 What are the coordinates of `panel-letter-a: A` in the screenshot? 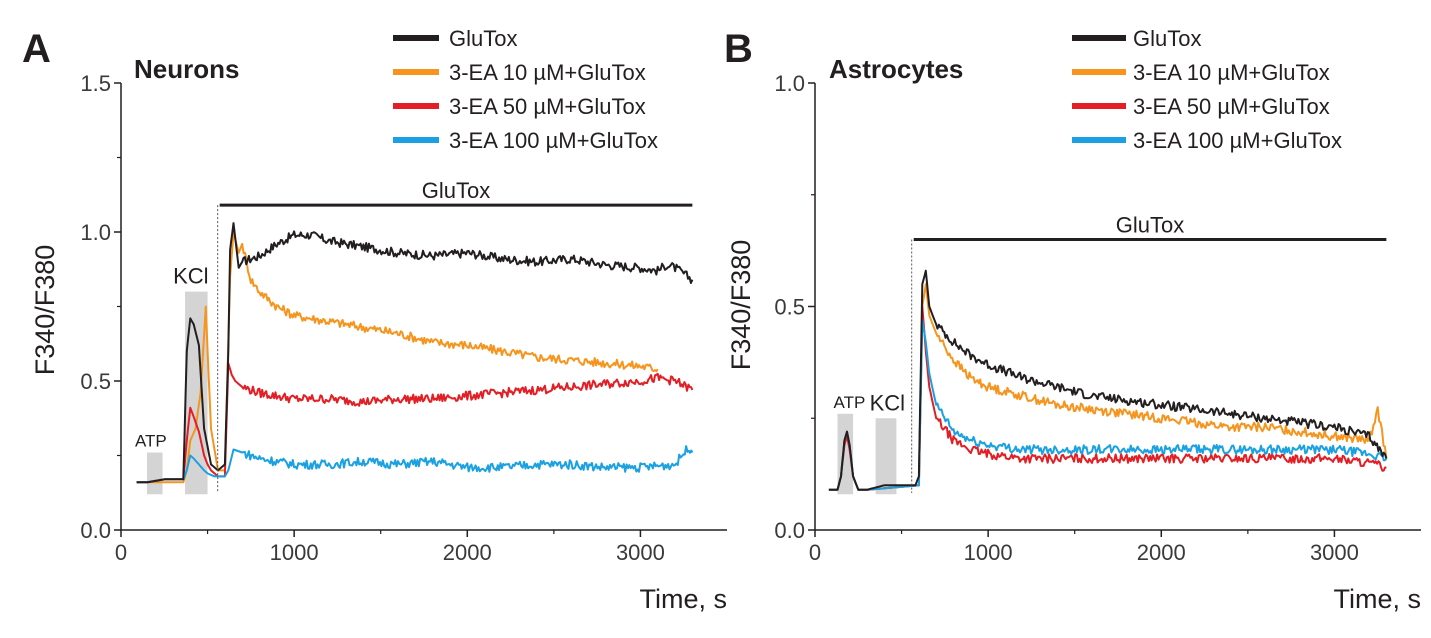 It's located at (36, 49).